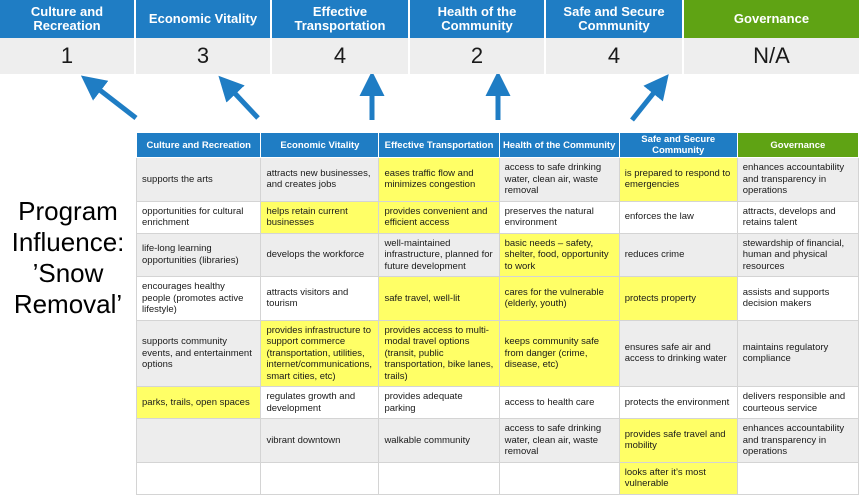  I want to click on program-influence-line-1: Program, so click(68, 211).